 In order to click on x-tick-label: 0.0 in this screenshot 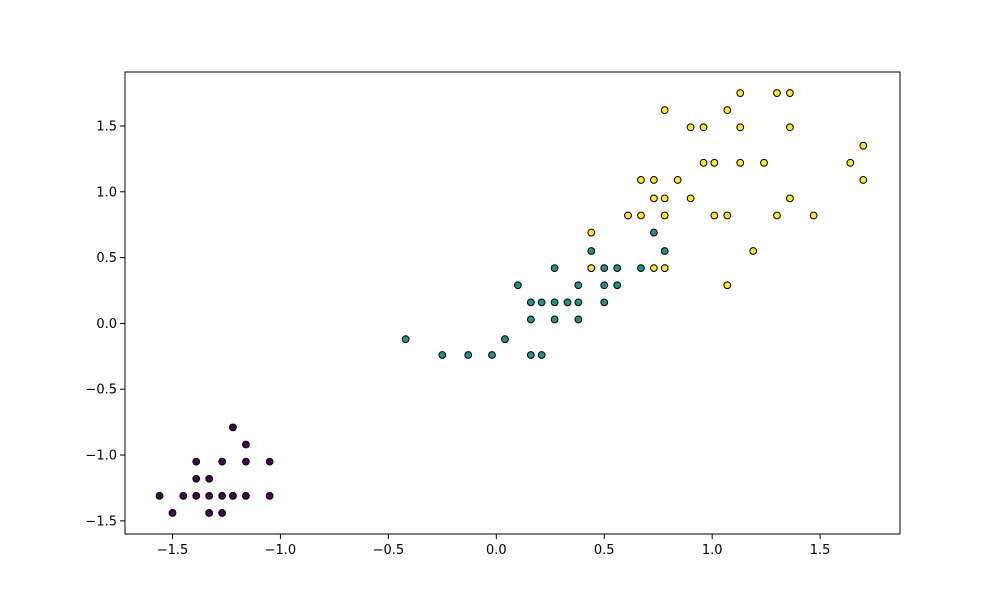, I will do `click(496, 550)`.